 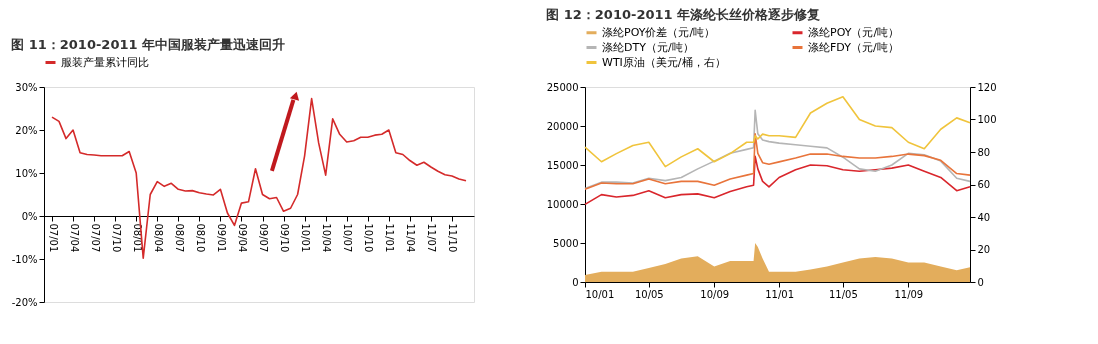 What do you see at coordinates (987, 87) in the screenshot?
I see `y2-tick-label: 120` at bounding box center [987, 87].